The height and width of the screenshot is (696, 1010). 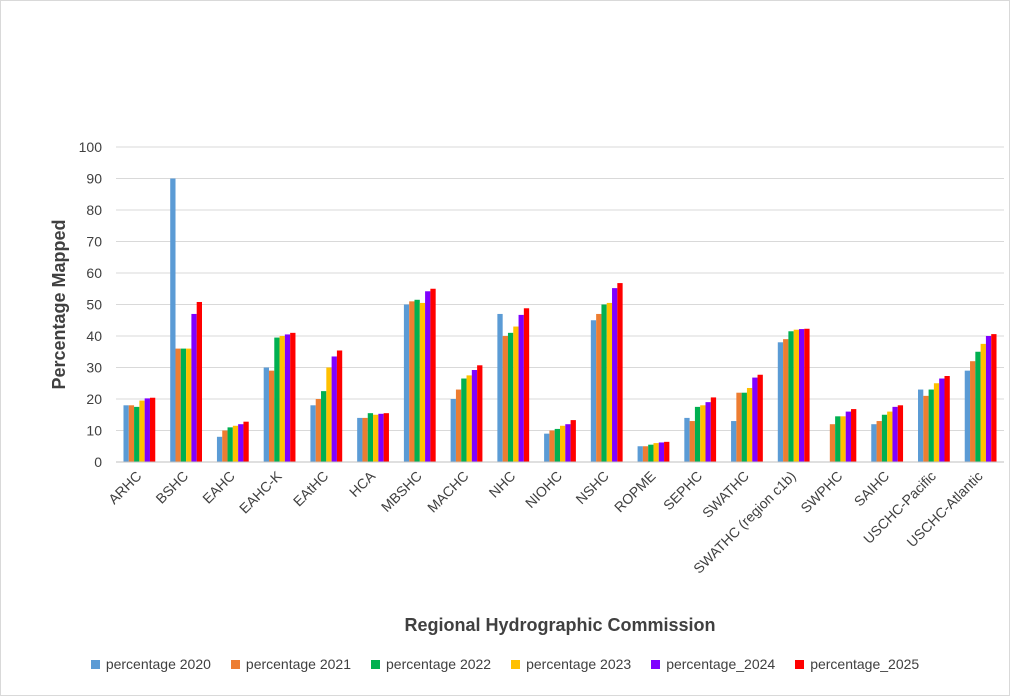 I want to click on x-tick-label: EAtHC, so click(x=311, y=489).